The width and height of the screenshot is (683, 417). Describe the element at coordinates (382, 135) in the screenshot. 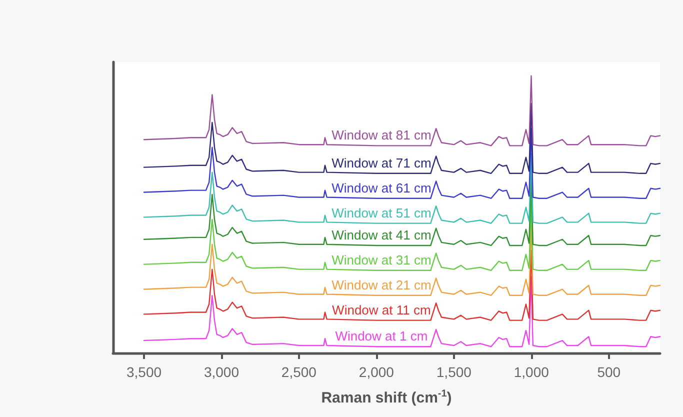

I see `series-label: Window at 81 cm` at that location.